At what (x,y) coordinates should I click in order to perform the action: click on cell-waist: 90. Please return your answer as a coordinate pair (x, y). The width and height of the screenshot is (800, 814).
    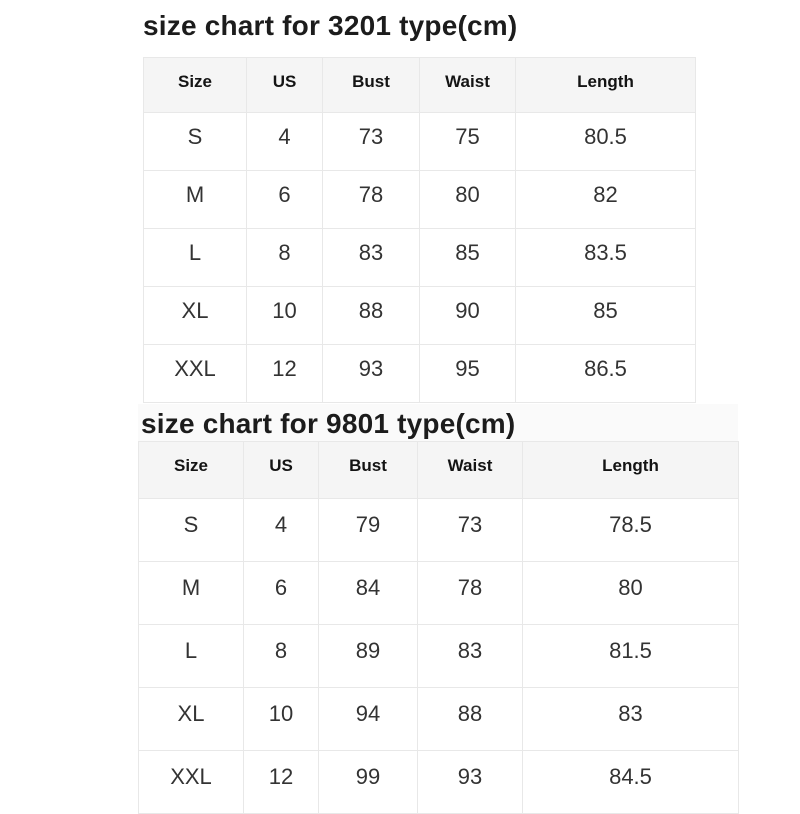
    Looking at the image, I should click on (467, 315).